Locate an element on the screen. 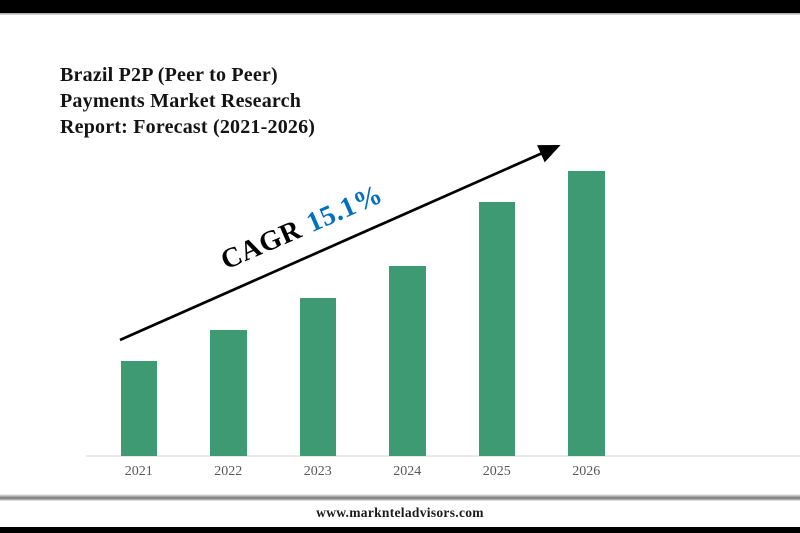 The image size is (800, 533). chart-title-line-2: Payments Market Research is located at coordinates (181, 101).